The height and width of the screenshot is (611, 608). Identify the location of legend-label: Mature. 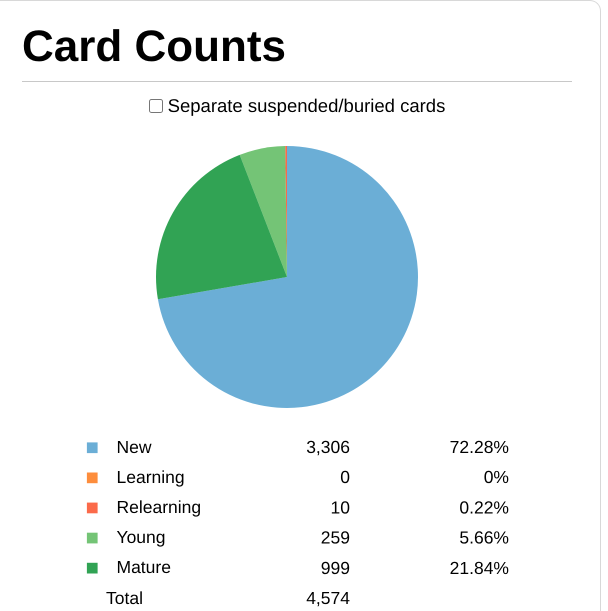
(143, 567).